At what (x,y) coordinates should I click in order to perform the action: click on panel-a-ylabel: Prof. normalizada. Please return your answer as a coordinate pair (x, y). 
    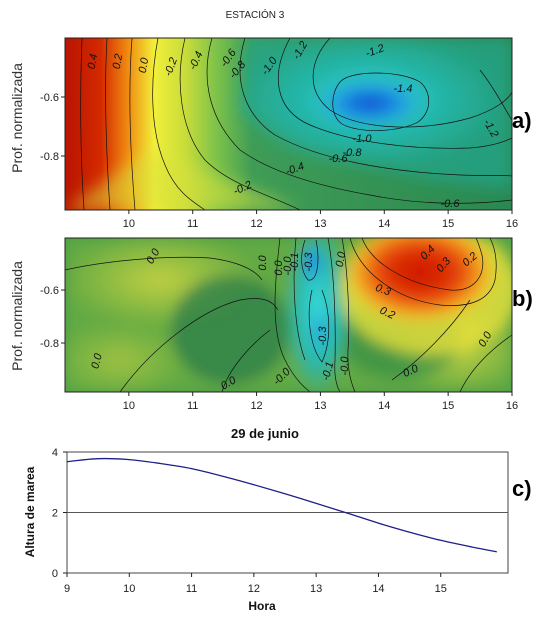
    Looking at the image, I should click on (17, 118).